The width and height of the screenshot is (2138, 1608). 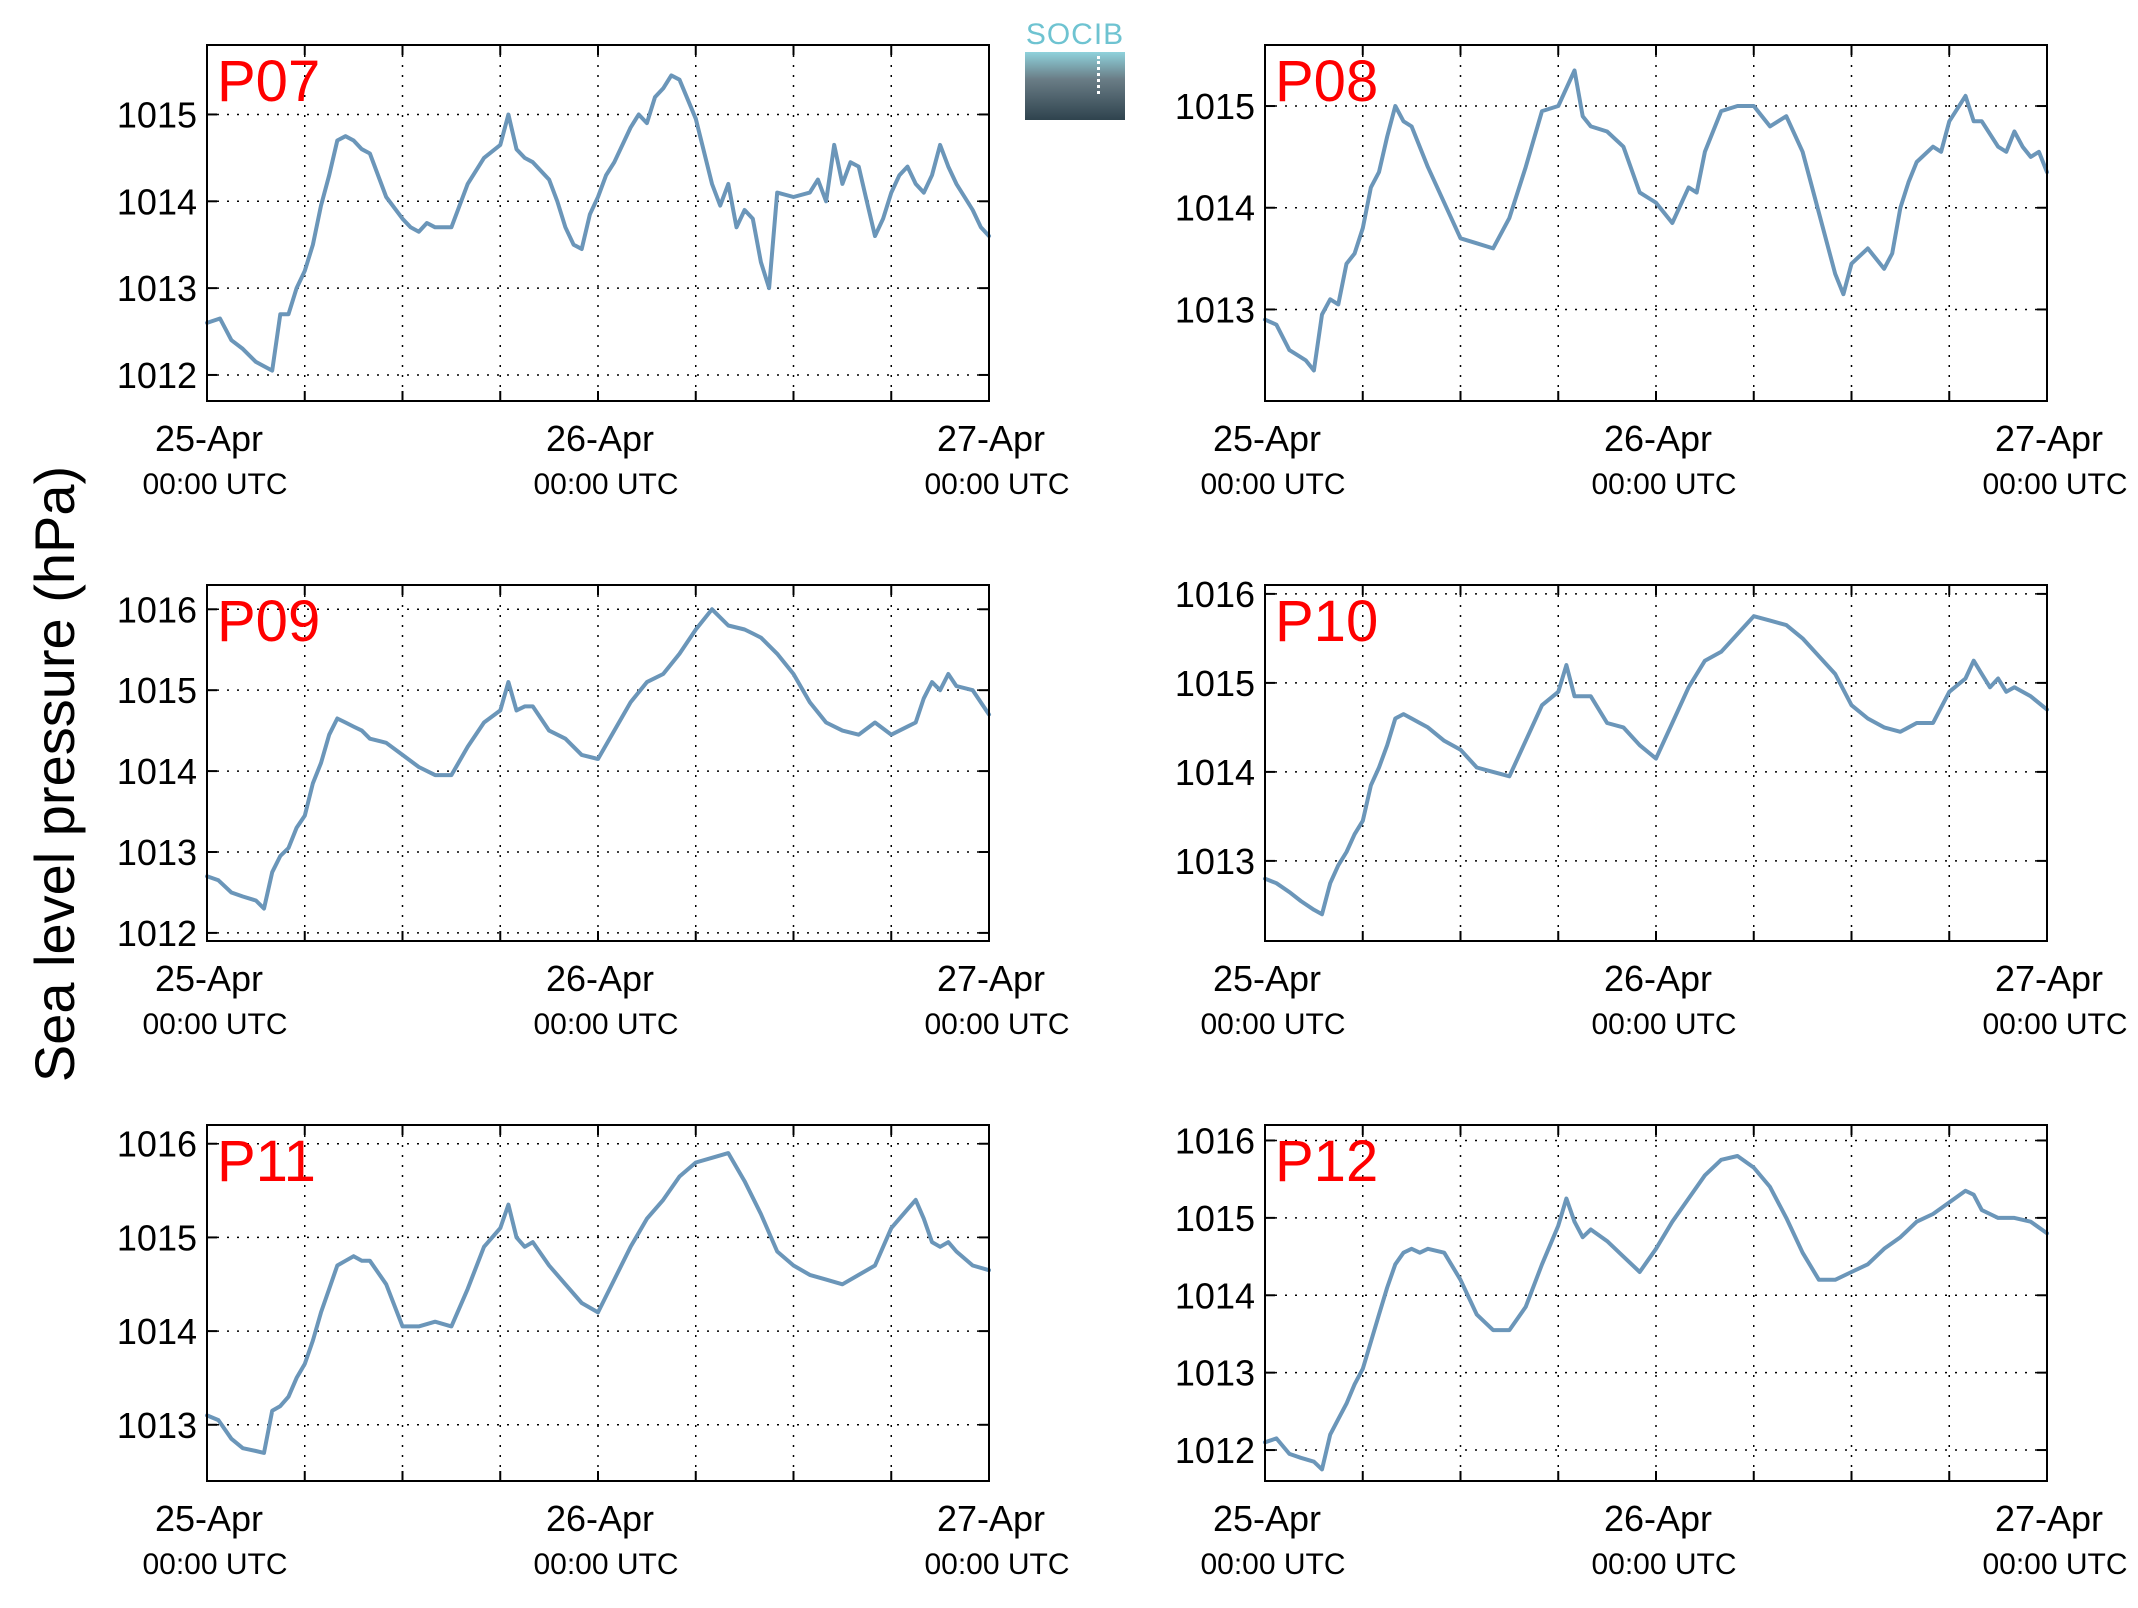 I want to click on panel-label: P10, so click(x=1326, y=621).